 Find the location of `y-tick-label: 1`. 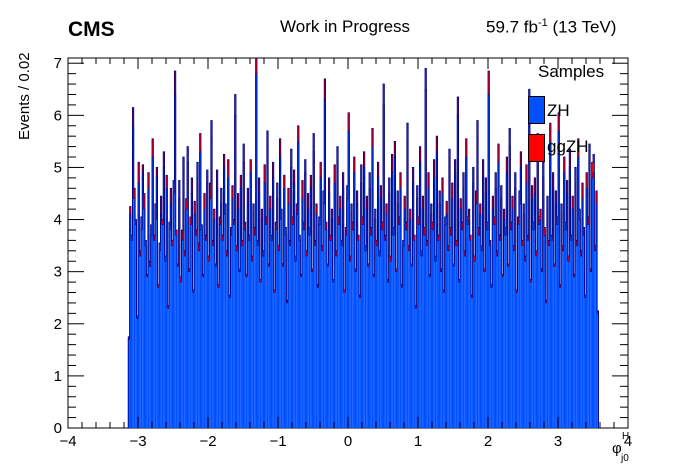

y-tick-label: 1 is located at coordinates (58, 376).